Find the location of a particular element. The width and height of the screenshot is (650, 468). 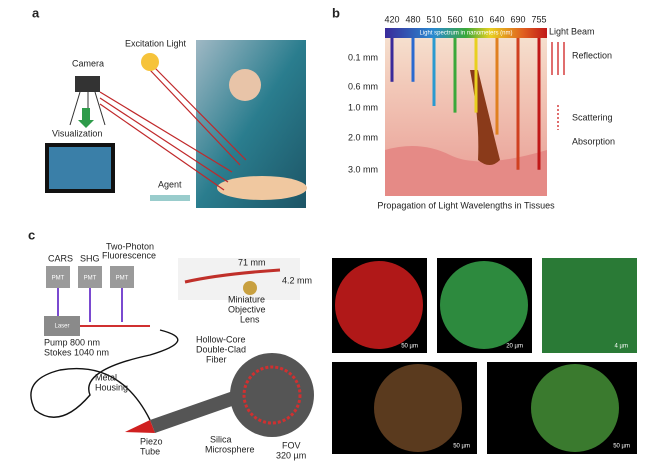

scan-field is located at coordinates (272, 395).